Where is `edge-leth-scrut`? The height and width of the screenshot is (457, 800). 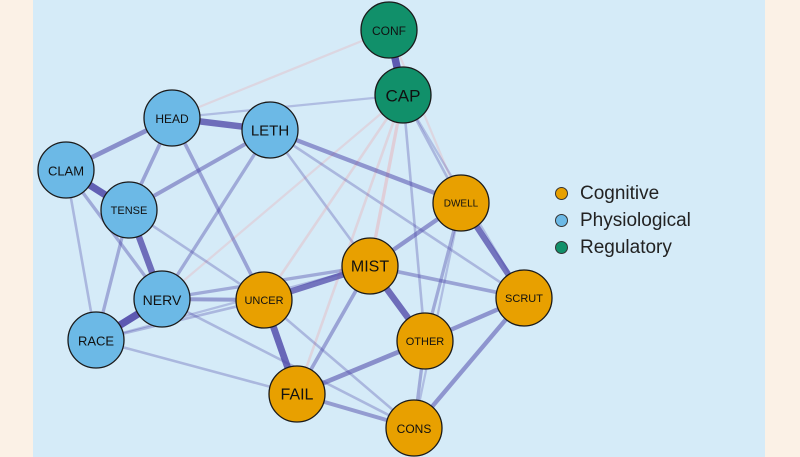
edge-leth-scrut is located at coordinates (397, 214).